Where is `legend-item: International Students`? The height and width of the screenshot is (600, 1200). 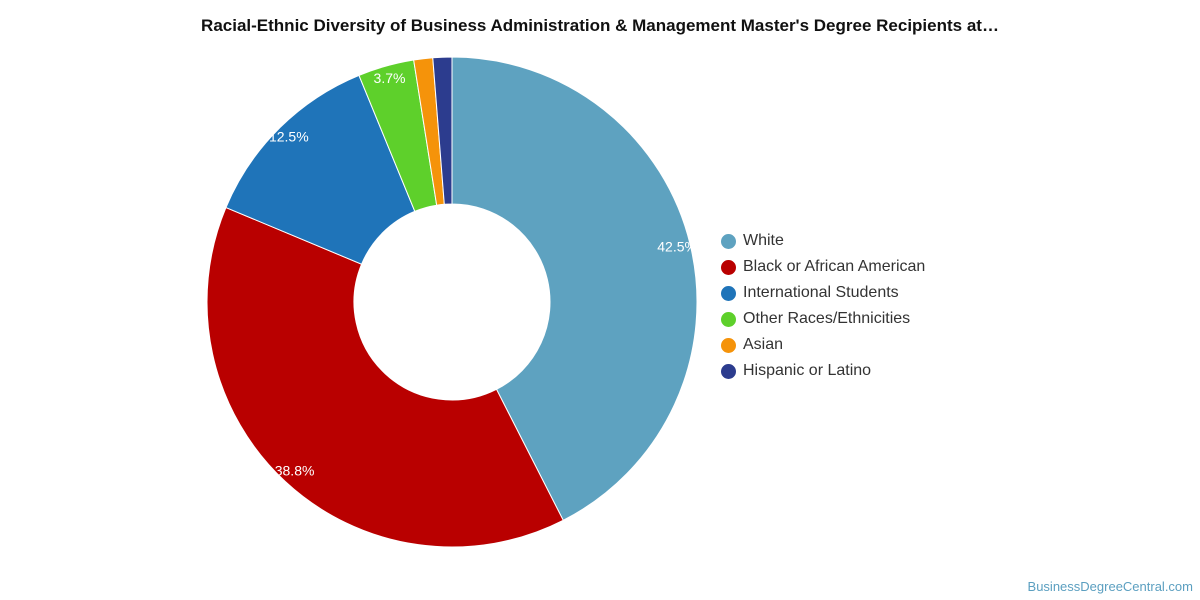 legend-item: International Students is located at coordinates (941, 293).